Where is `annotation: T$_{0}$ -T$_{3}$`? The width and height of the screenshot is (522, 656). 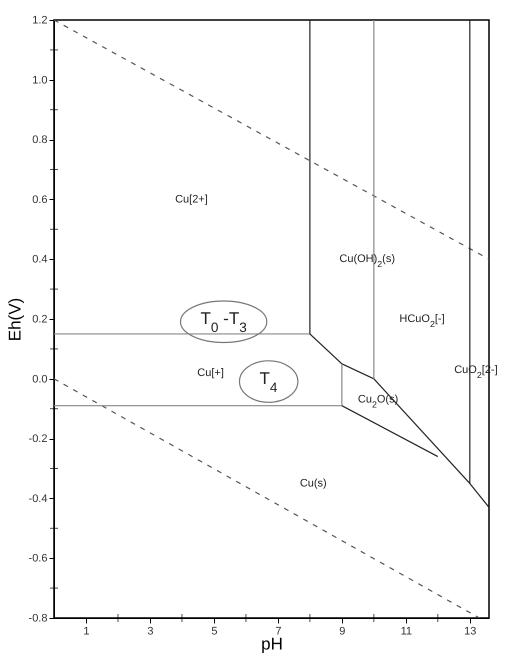
annotation: T$_{0}$ -T$_{3}$ is located at coordinates (223, 321).